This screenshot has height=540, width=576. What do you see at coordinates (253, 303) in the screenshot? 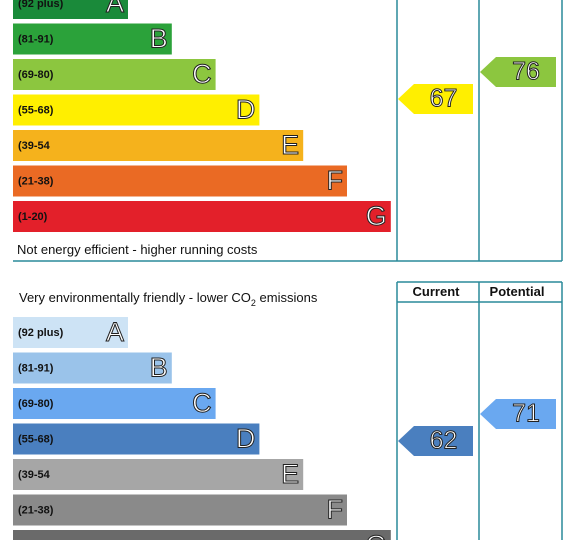
I see `caption-part: 2` at bounding box center [253, 303].